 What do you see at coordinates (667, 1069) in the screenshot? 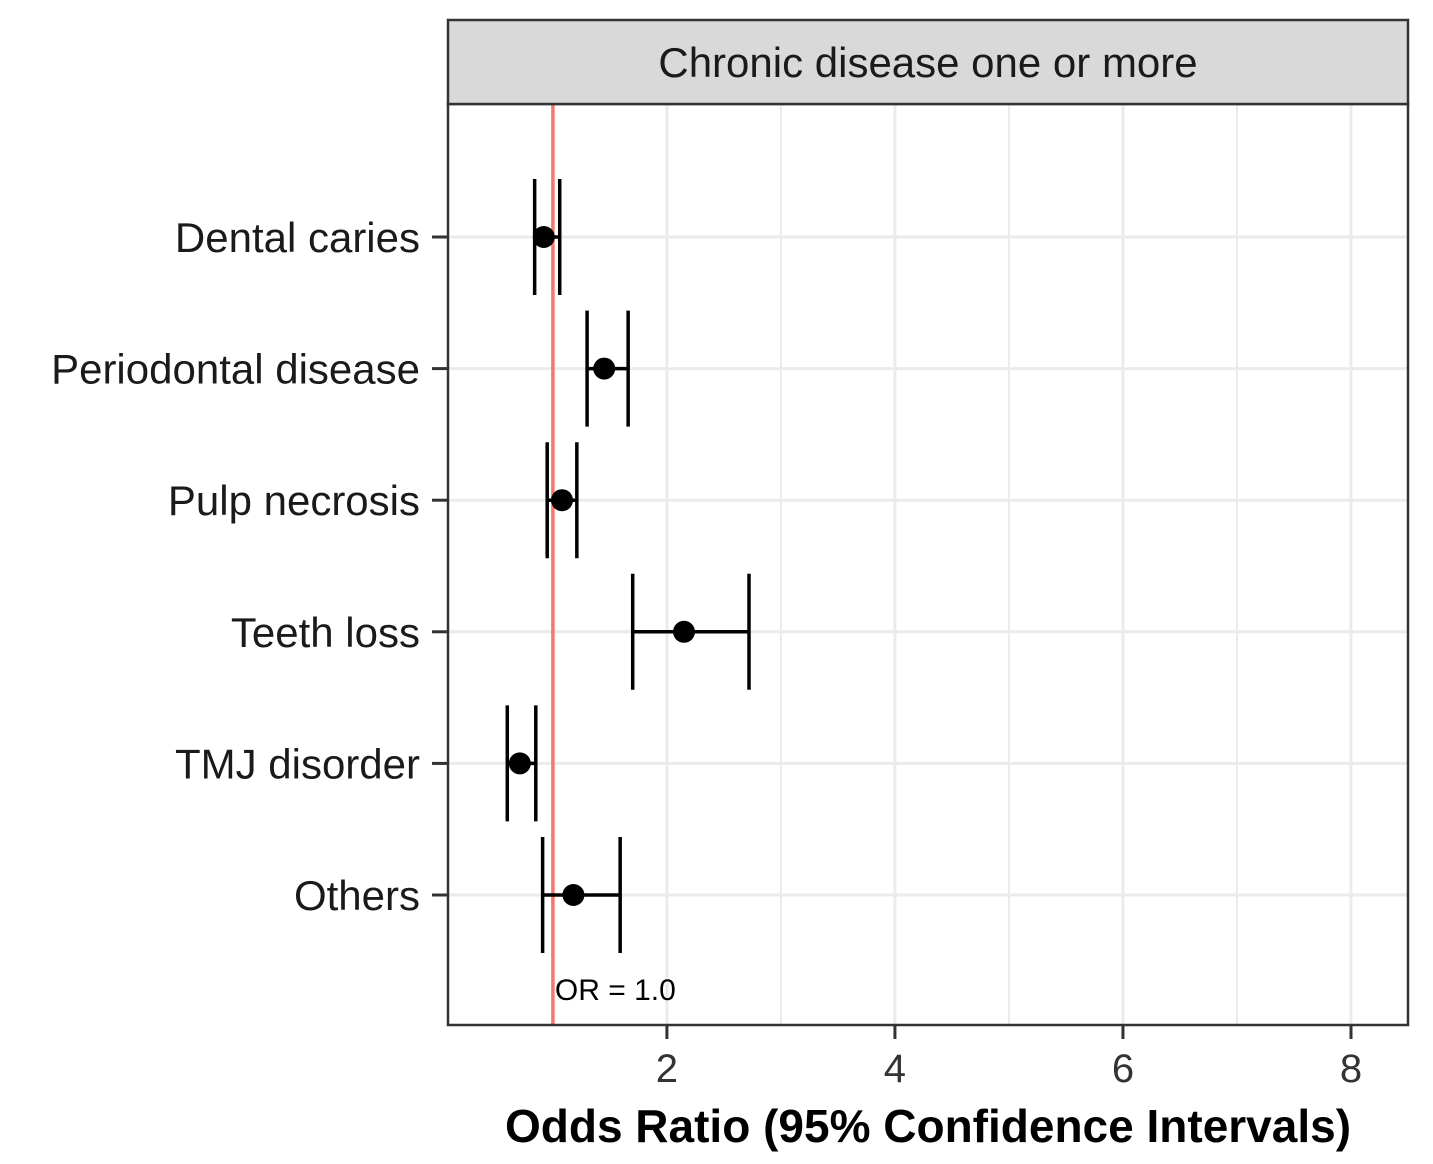
I see `x-tick-label: 2` at bounding box center [667, 1069].